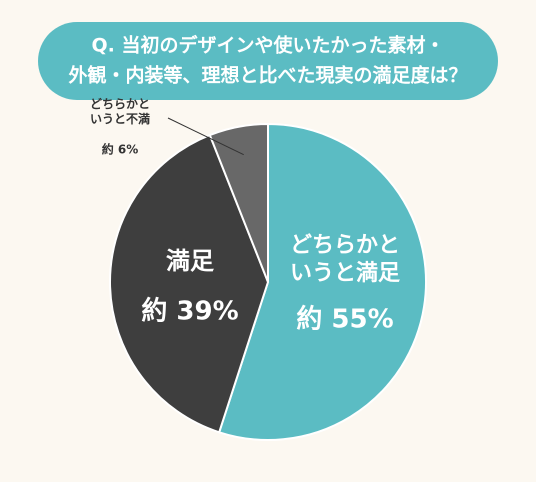 This screenshot has width=536, height=482. Describe the element at coordinates (345, 273) in the screenshot. I see `slice-label: いうと満足` at that location.